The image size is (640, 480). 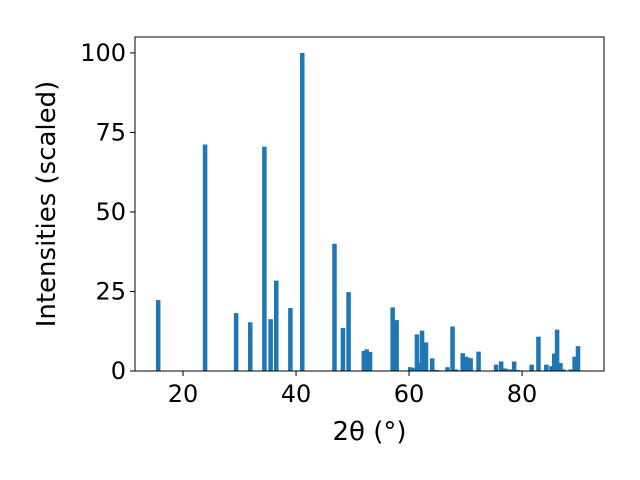 What do you see at coordinates (409, 394) in the screenshot?
I see `x-tick-label: 60` at bounding box center [409, 394].